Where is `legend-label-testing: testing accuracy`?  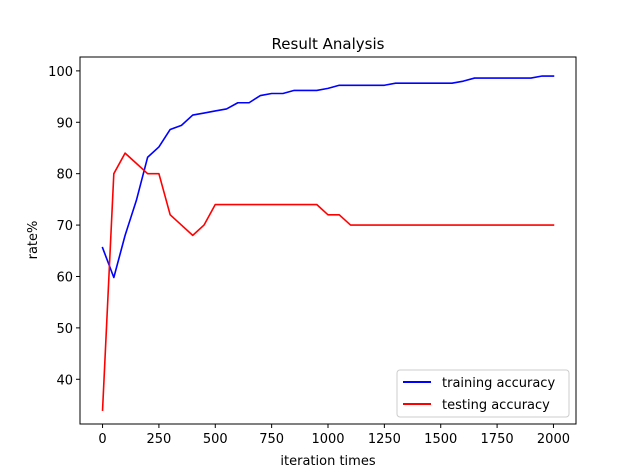 legend-label-testing: testing accuracy is located at coordinates (496, 405).